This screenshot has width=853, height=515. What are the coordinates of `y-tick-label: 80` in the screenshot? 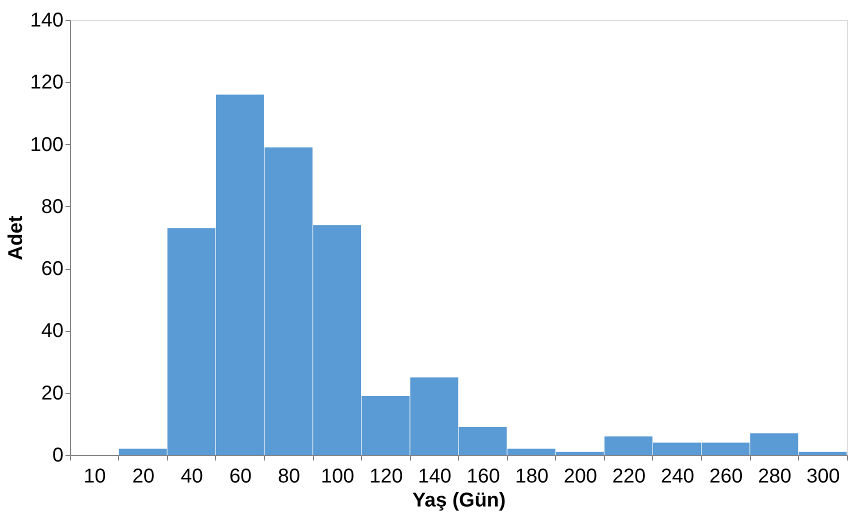 It's located at (52, 207).